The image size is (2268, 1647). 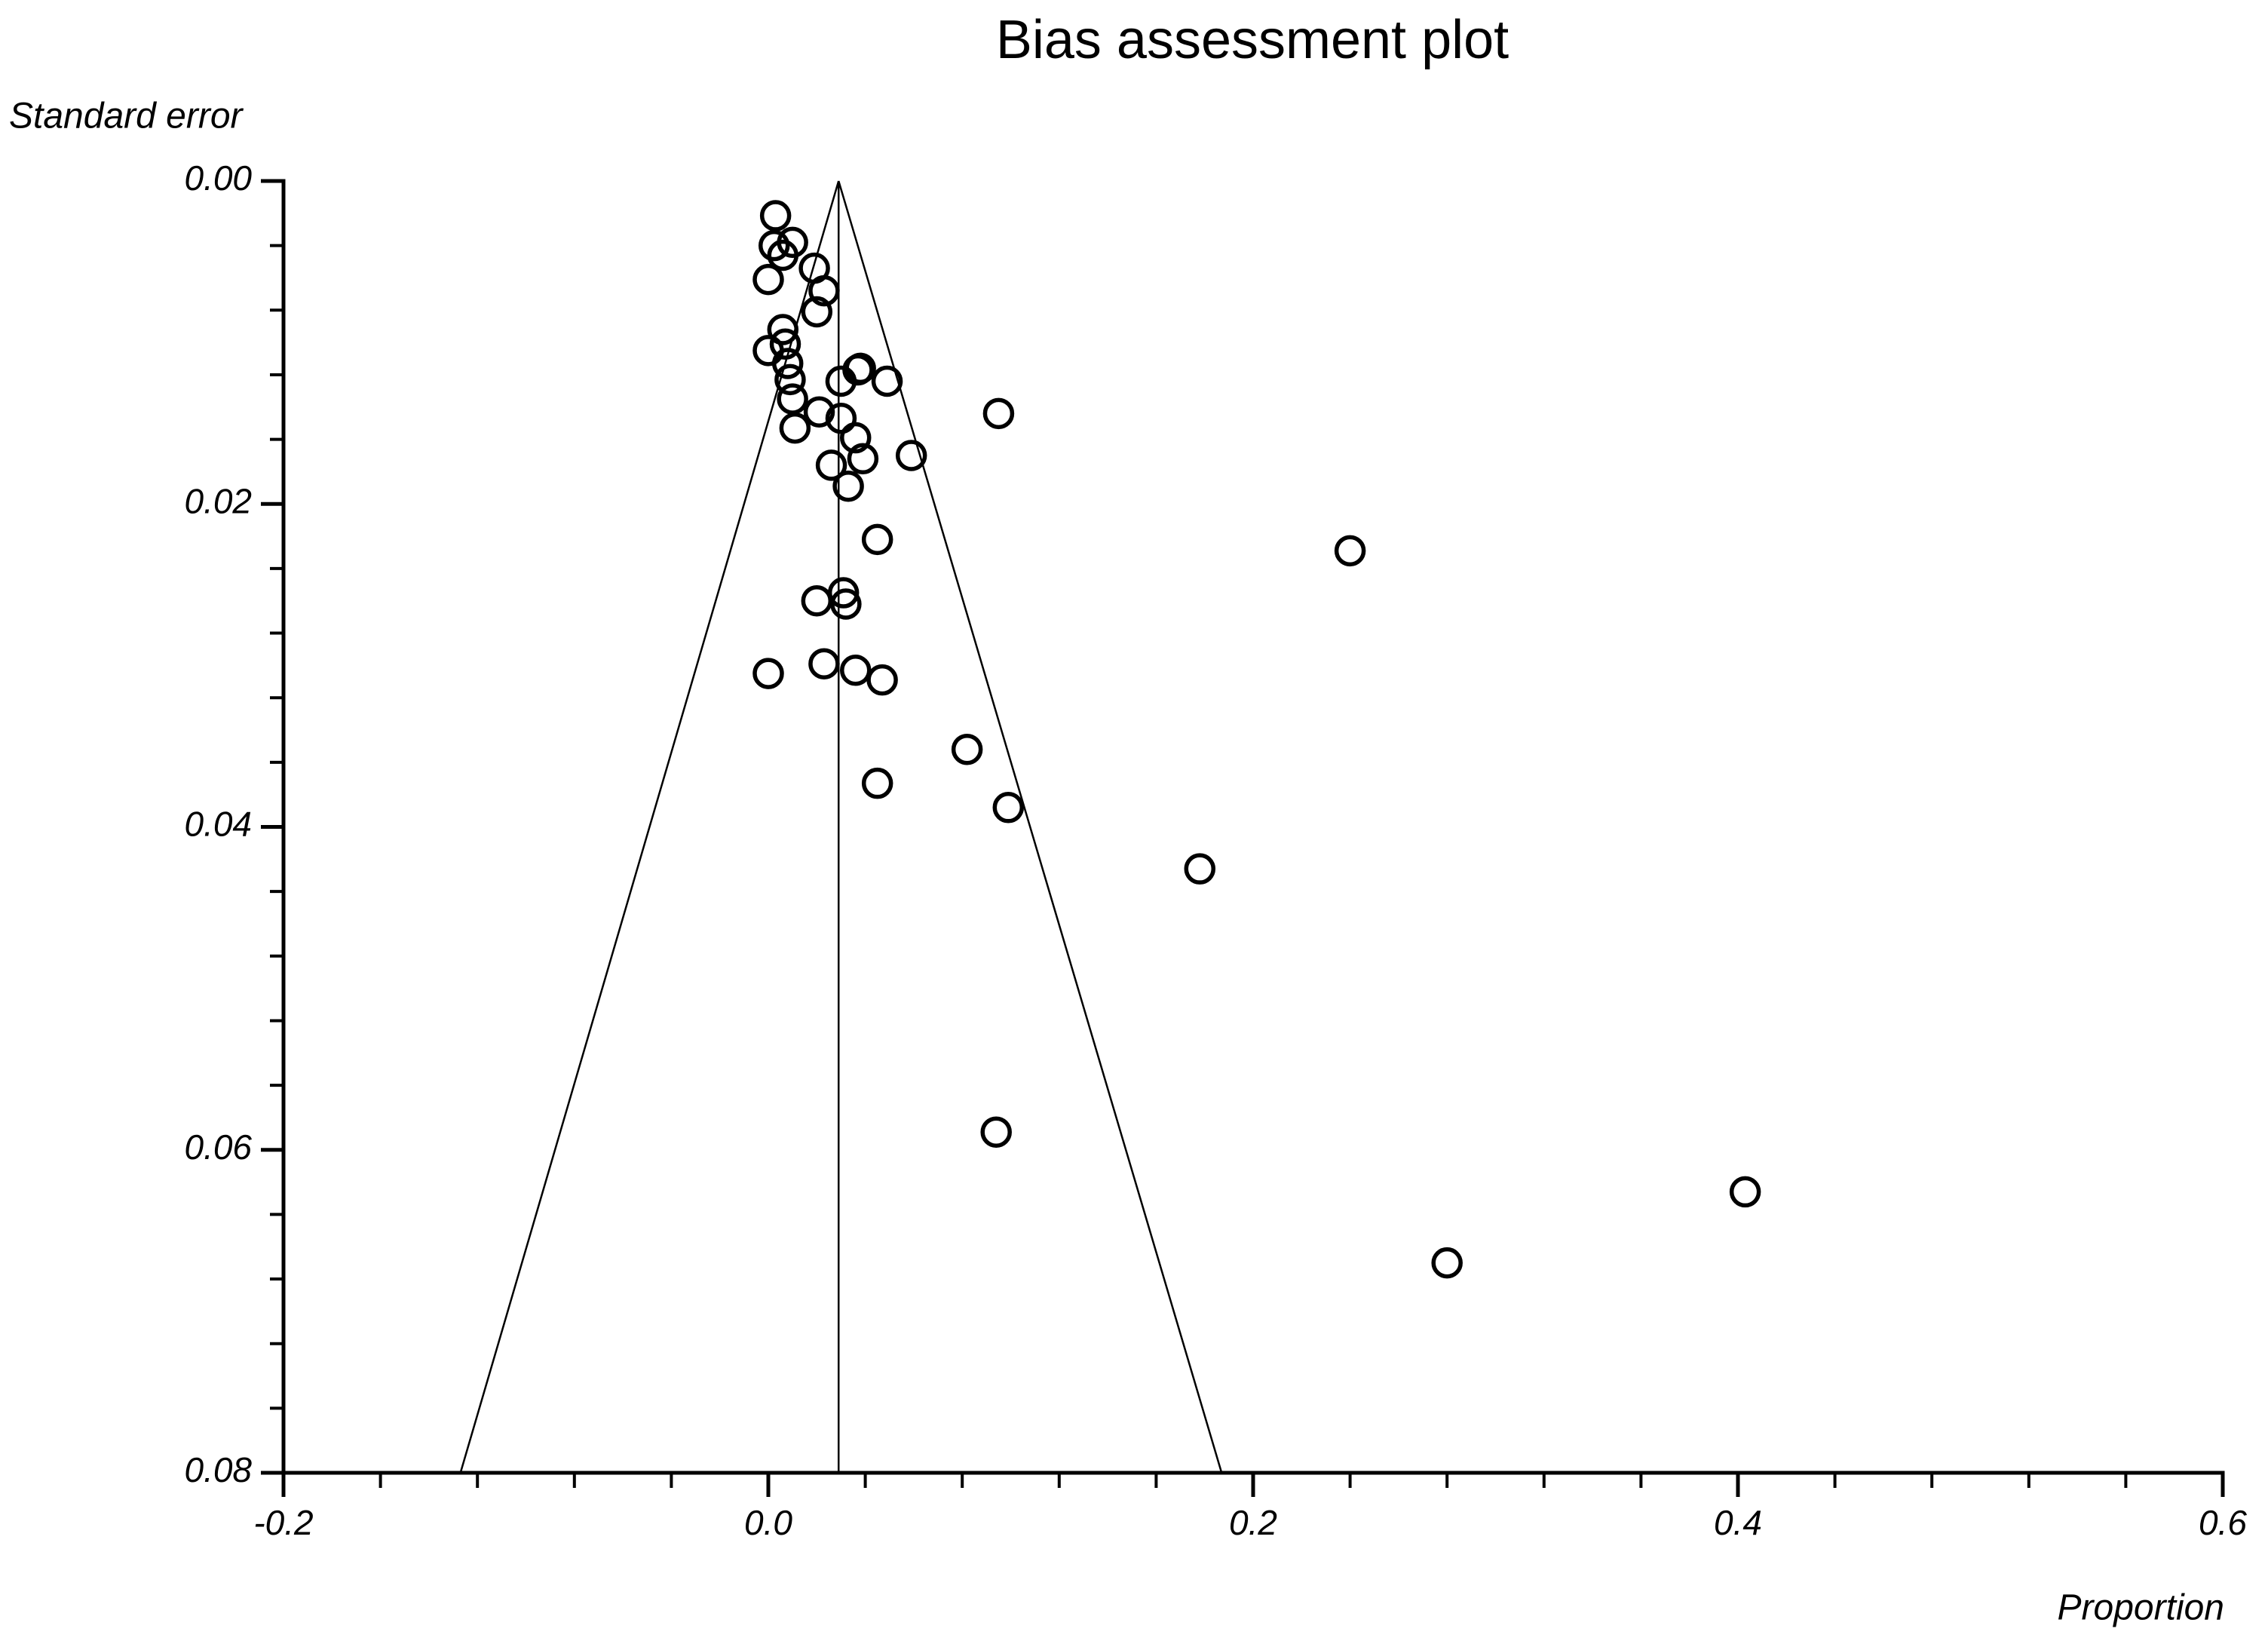 What do you see at coordinates (1253, 1522) in the screenshot?
I see `x-tick-label: 0.2` at bounding box center [1253, 1522].